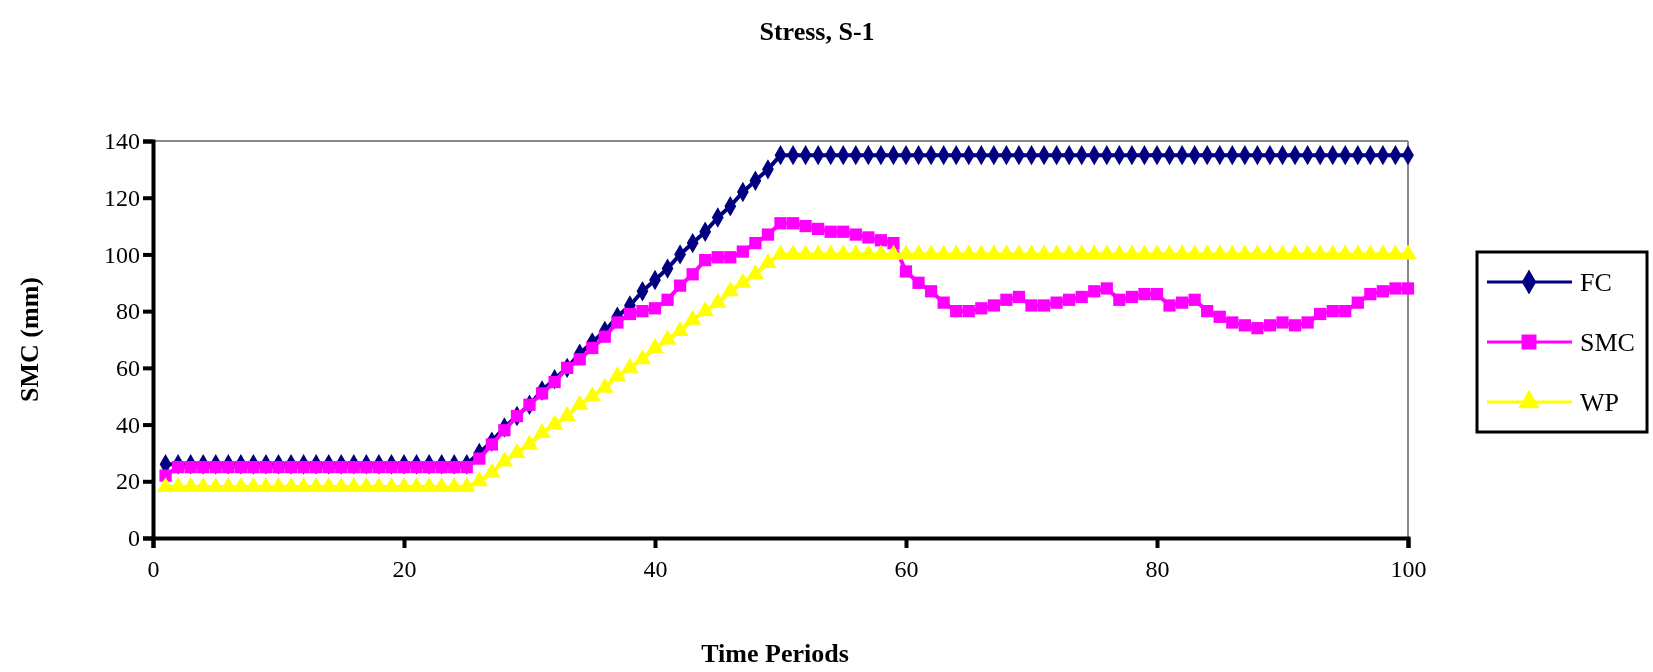 The width and height of the screenshot is (1653, 672). I want to click on y-tick-label: 0, so click(134, 538).